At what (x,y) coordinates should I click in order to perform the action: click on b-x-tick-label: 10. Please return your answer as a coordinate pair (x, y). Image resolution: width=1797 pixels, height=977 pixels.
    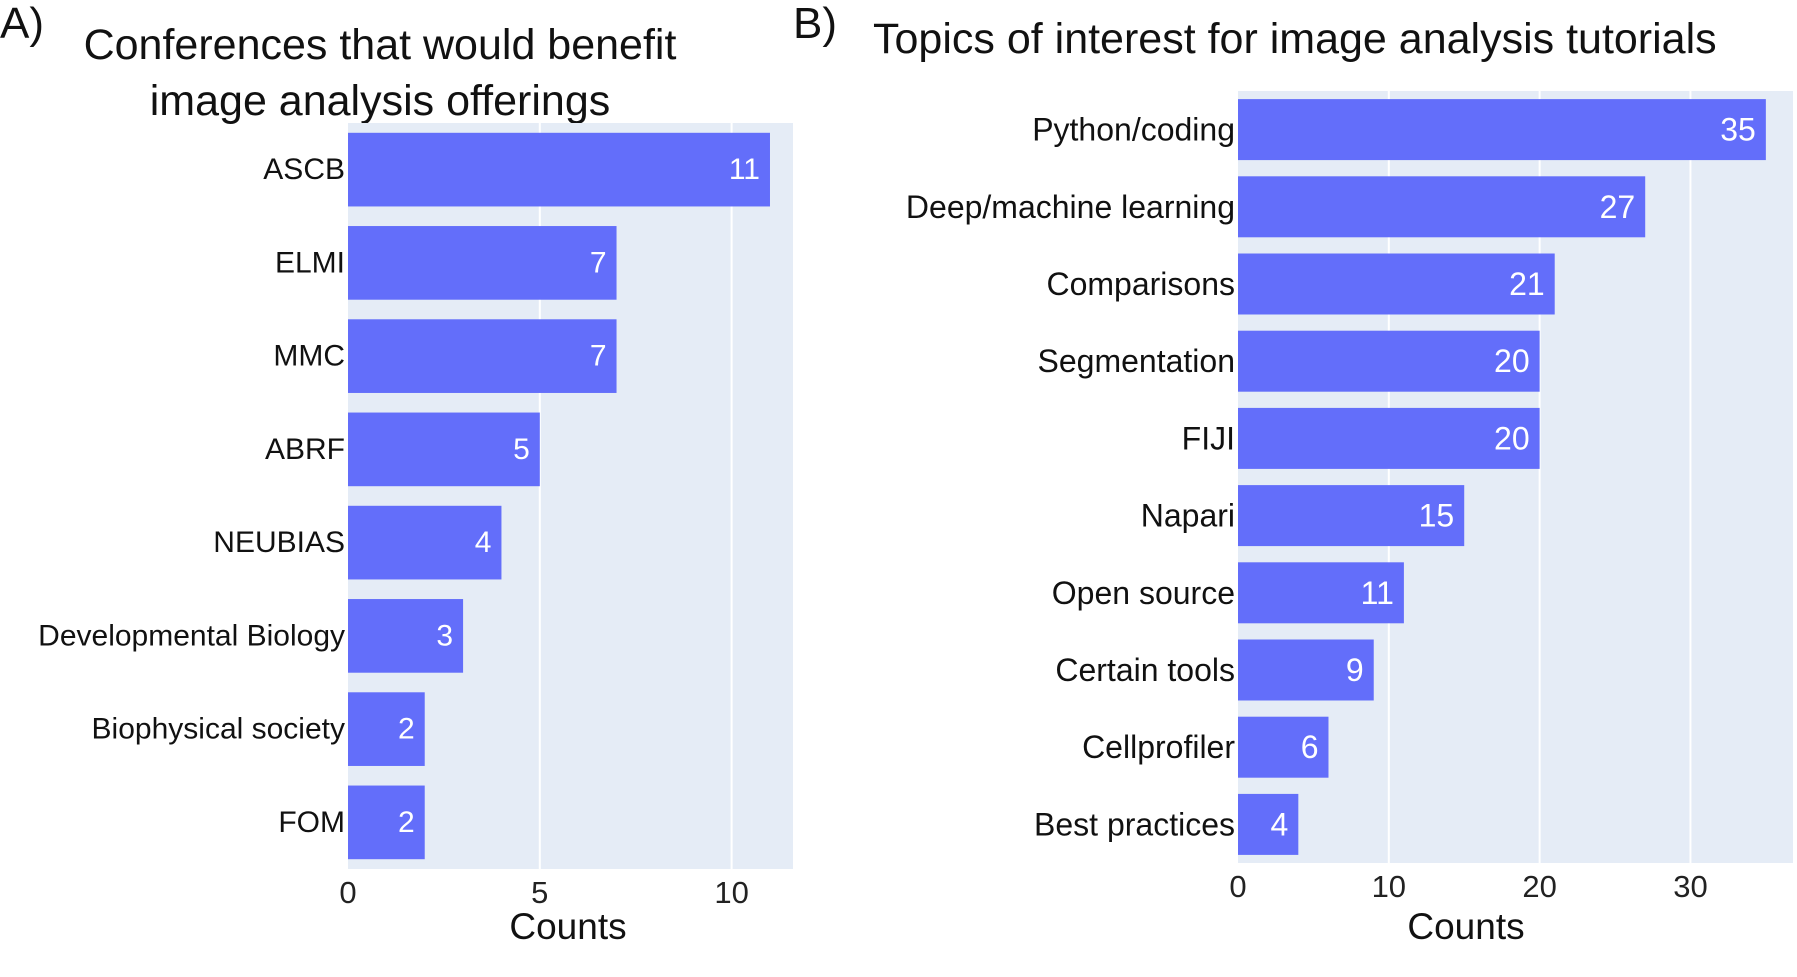
    Looking at the image, I should click on (1389, 886).